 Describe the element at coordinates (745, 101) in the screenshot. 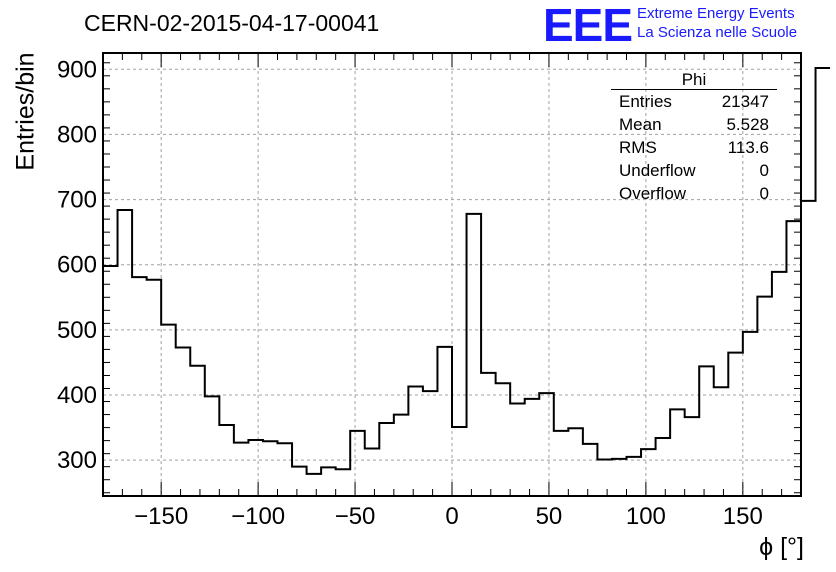

I see `stats-value: 21347` at that location.